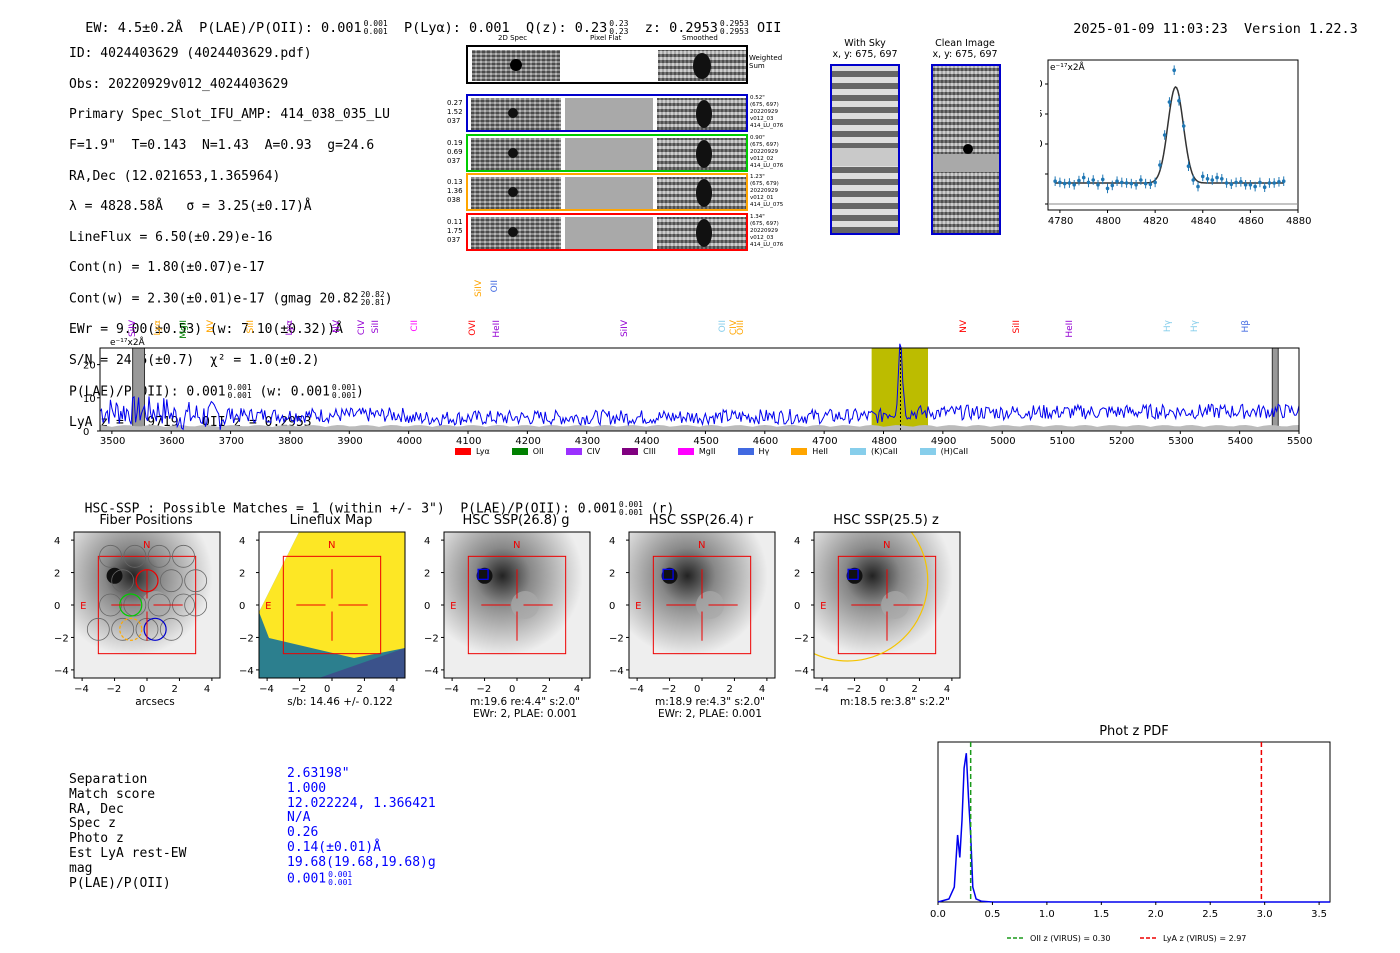 This screenshot has width=1400, height=953. I want to click on spectrum-xtick-label: 3800, so click(290, 441).